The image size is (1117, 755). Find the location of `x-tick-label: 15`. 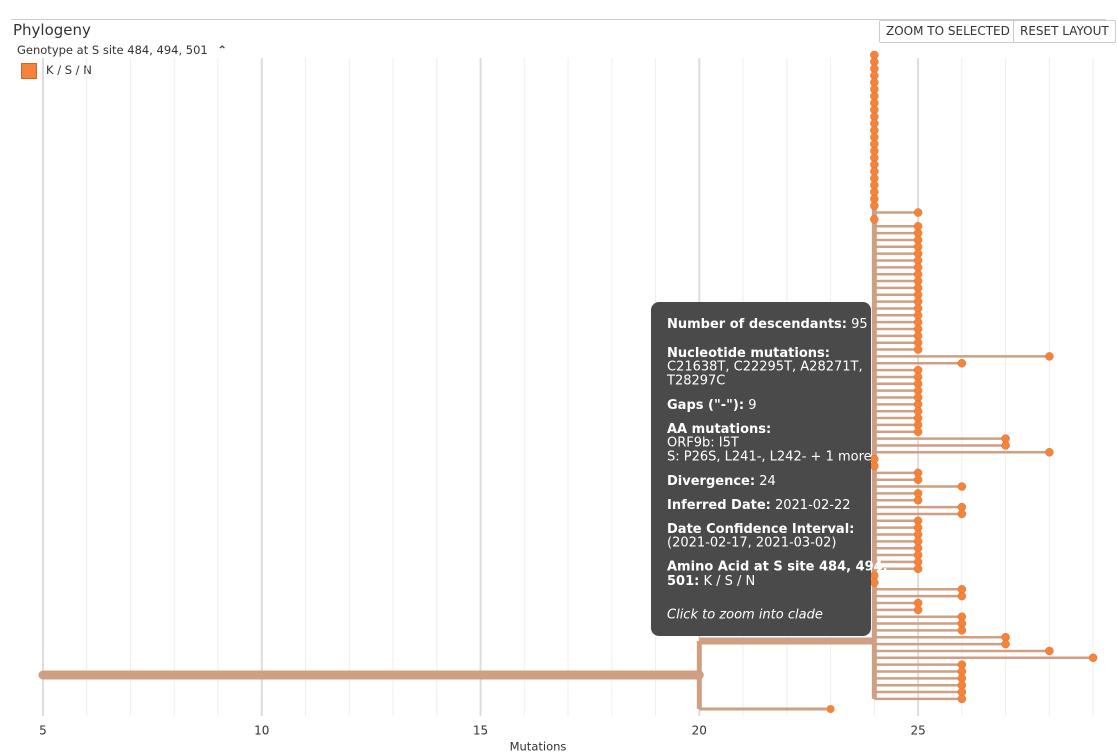

x-tick-label: 15 is located at coordinates (480, 731).